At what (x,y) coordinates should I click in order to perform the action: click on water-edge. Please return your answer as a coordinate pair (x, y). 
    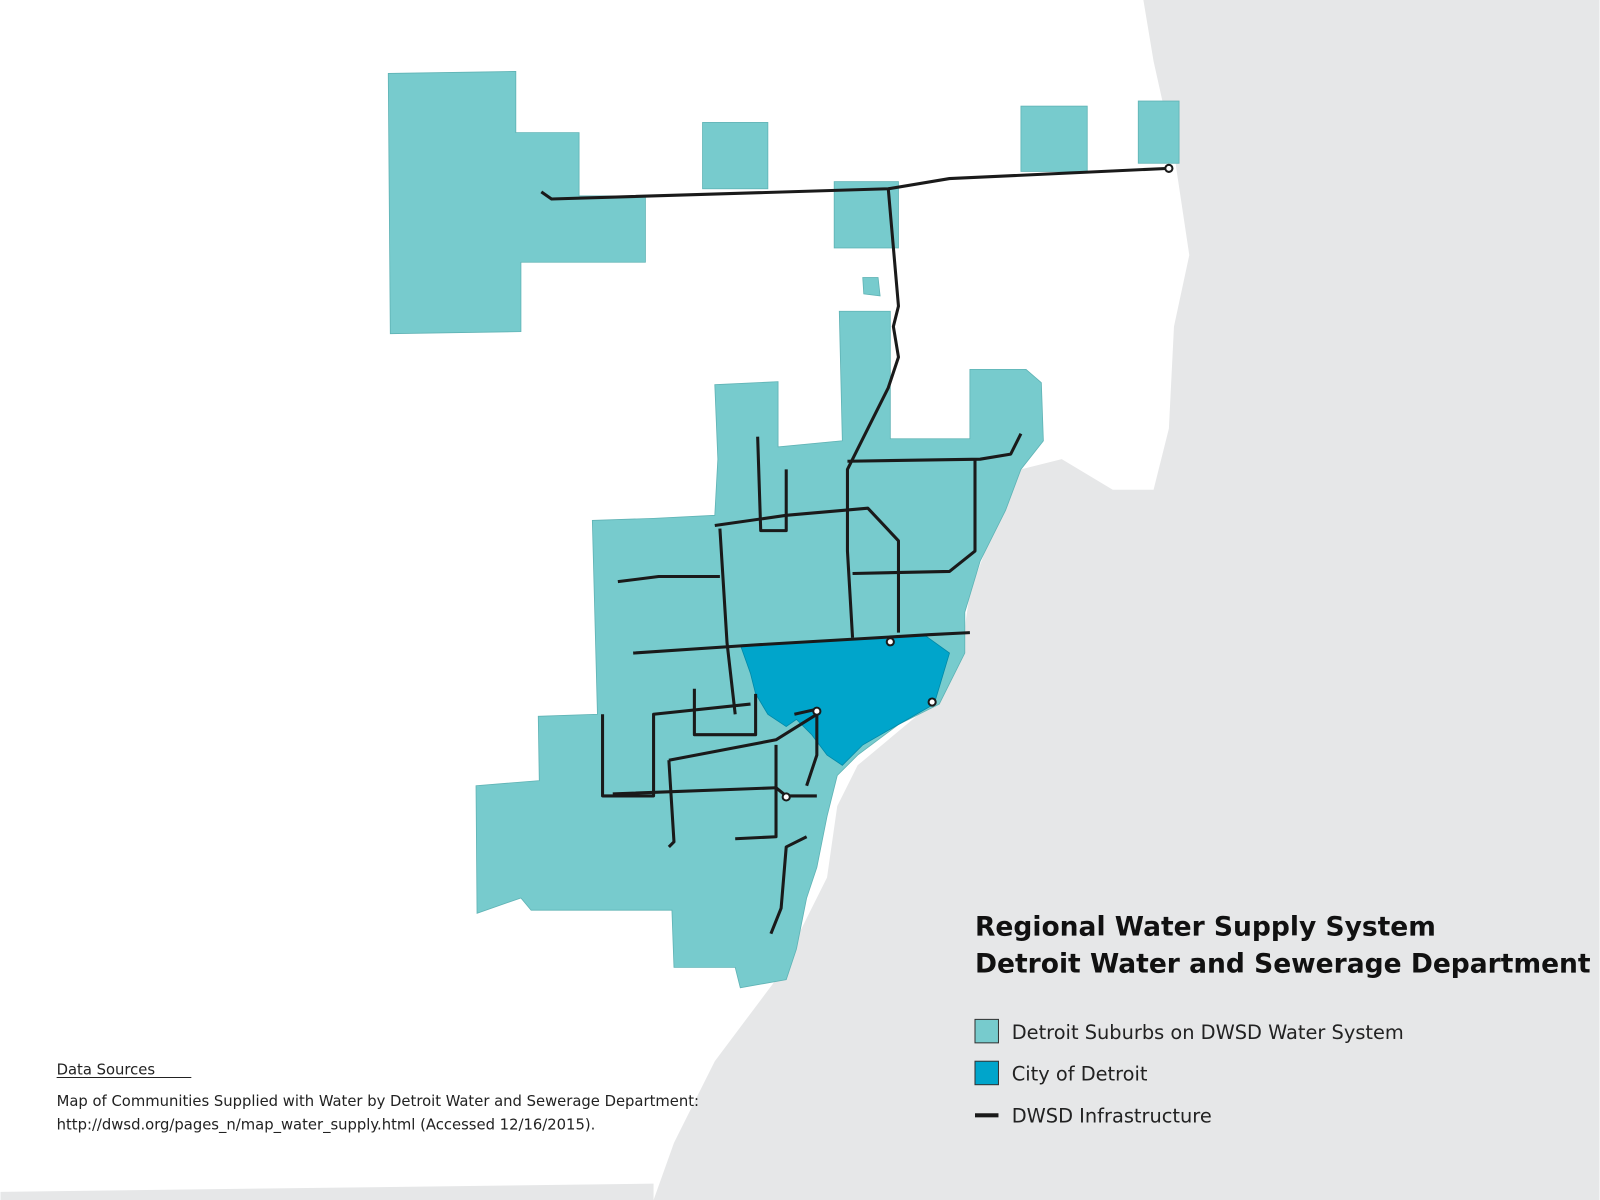
    Looking at the image, I should click on (327, 1191).